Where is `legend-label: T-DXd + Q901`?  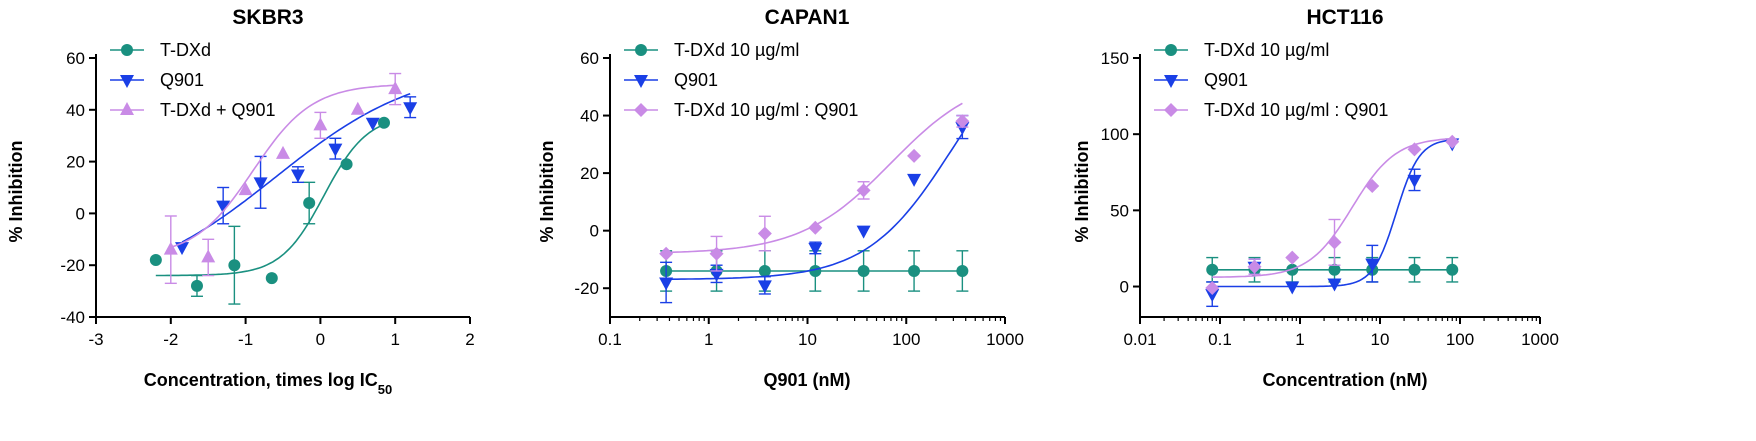 legend-label: T-DXd + Q901 is located at coordinates (218, 110).